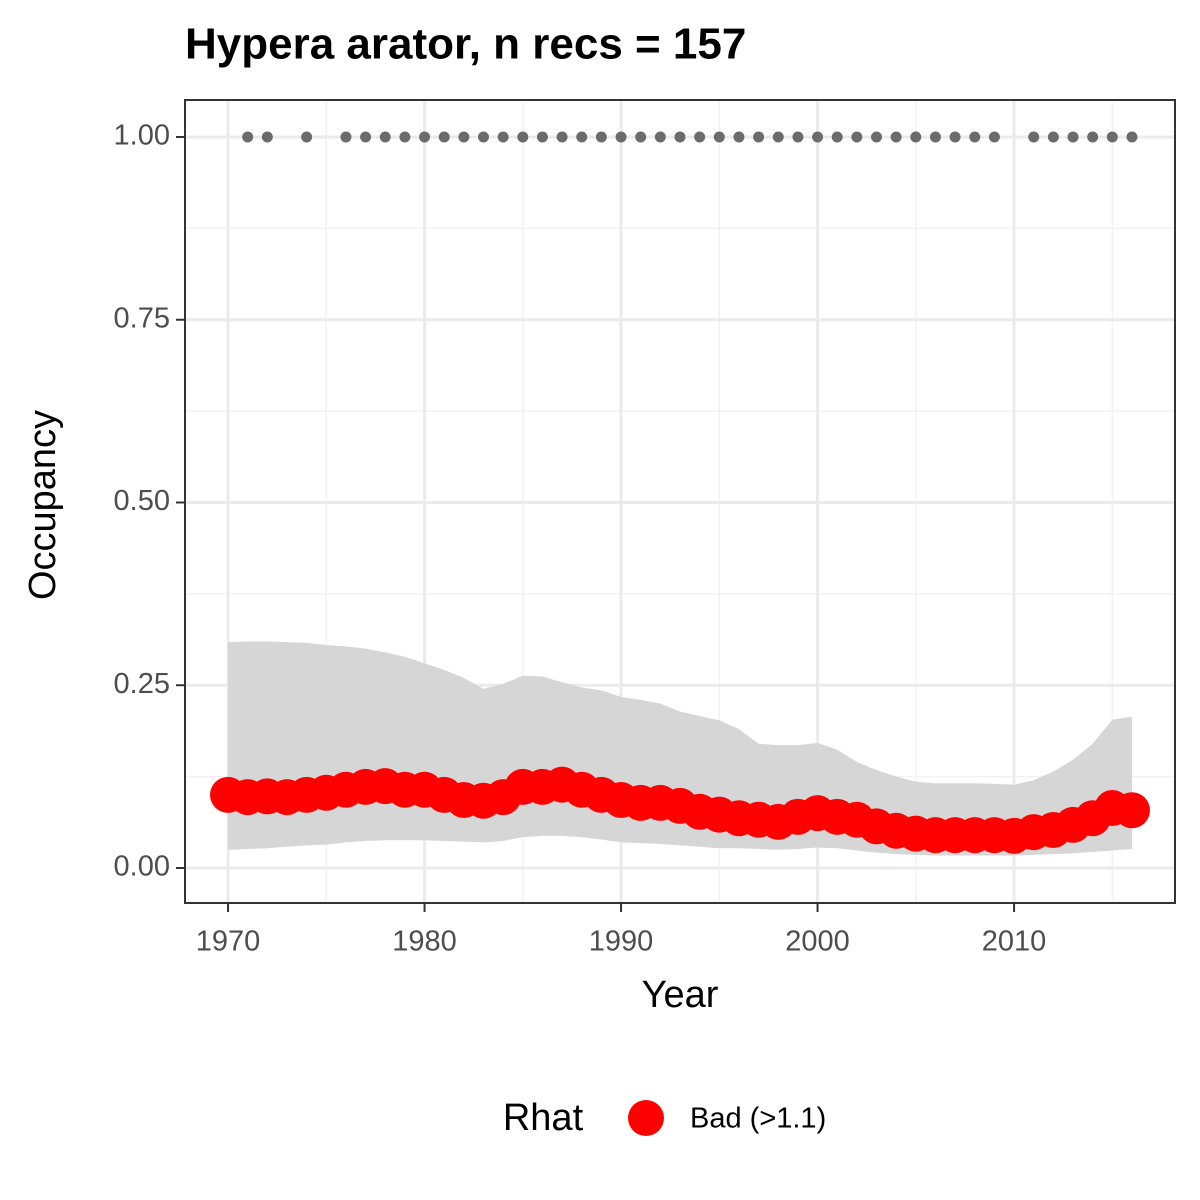 The image size is (1200, 1200). Describe the element at coordinates (543, 1118) in the screenshot. I see `legend-title: Rhat` at that location.